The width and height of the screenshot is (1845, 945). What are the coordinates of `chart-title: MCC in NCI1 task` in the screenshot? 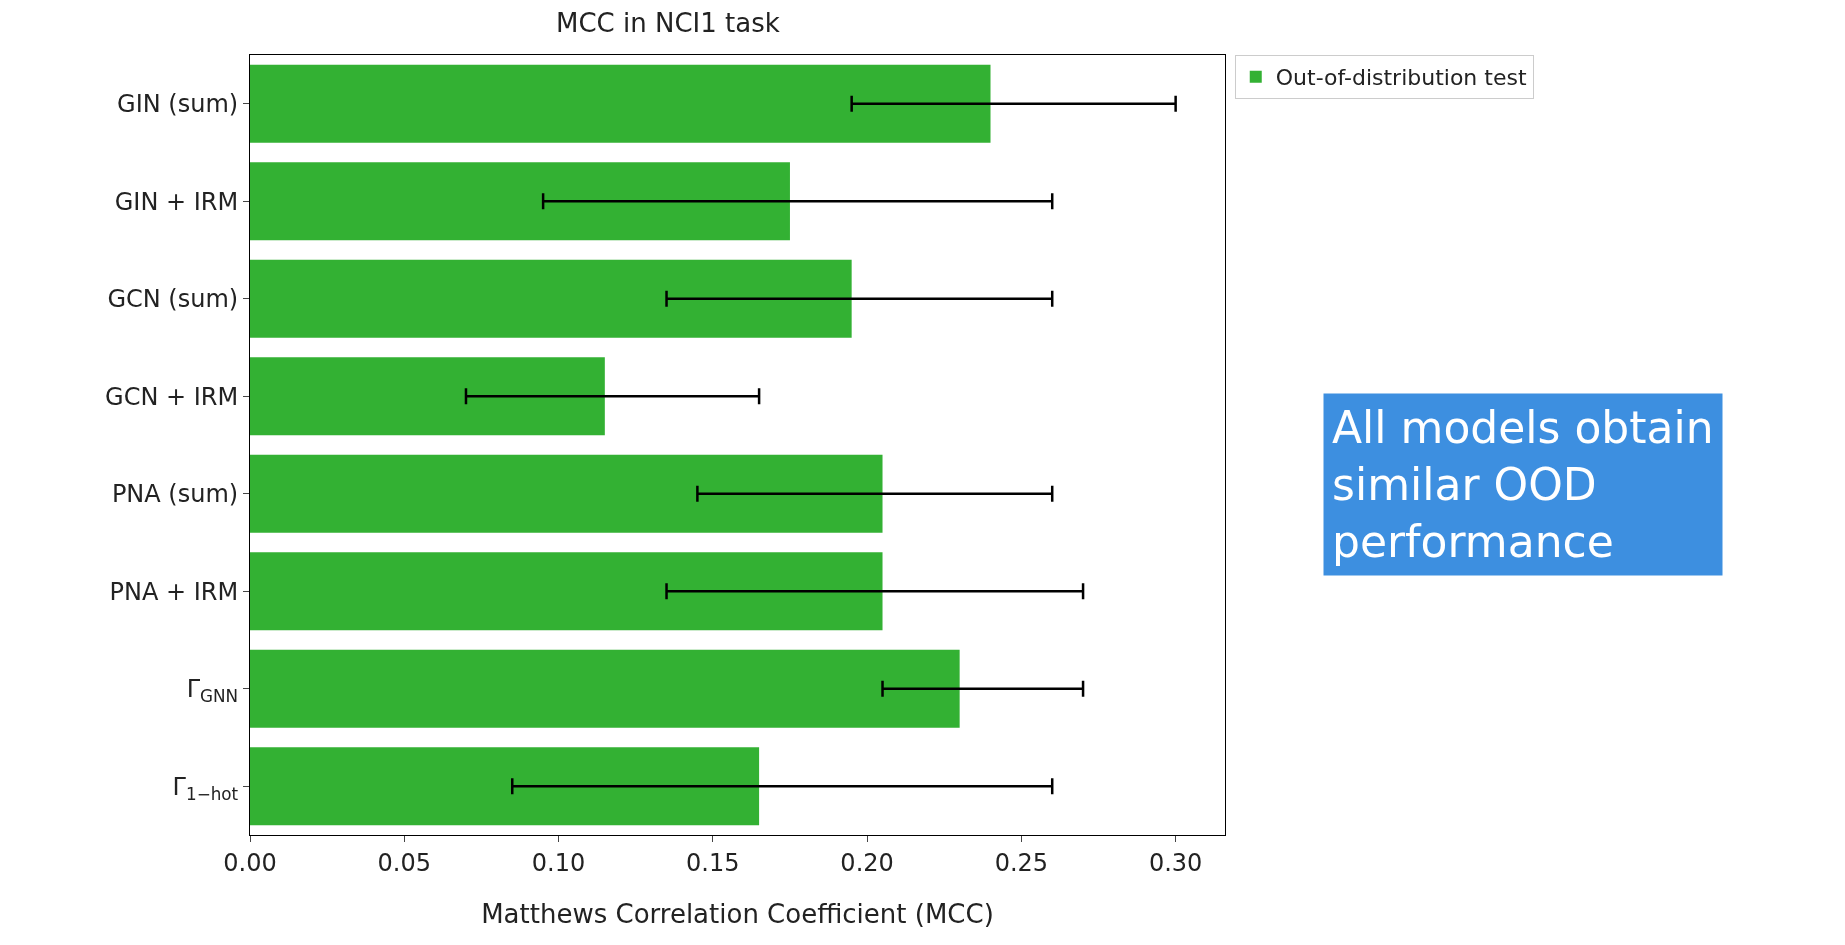 It's located at (668, 23).